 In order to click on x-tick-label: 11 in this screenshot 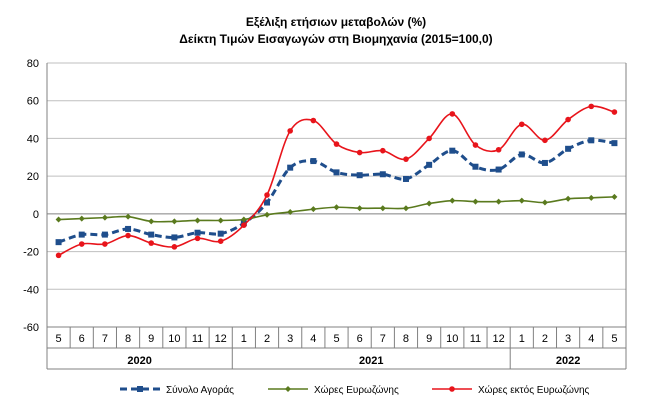, I will do `click(475, 339)`.